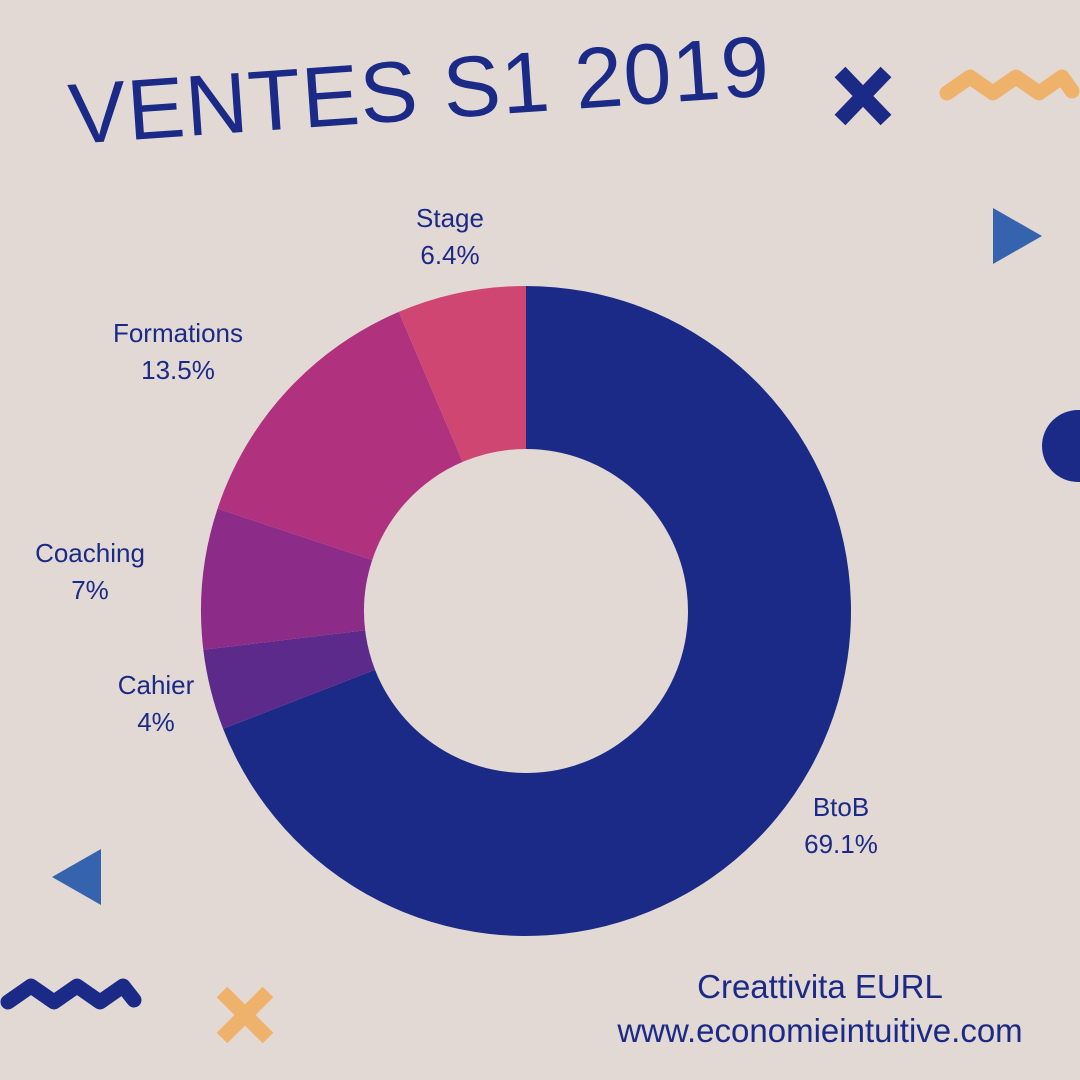 Image resolution: width=1080 pixels, height=1080 pixels. What do you see at coordinates (90, 553) in the screenshot?
I see `slice-label: Coaching` at bounding box center [90, 553].